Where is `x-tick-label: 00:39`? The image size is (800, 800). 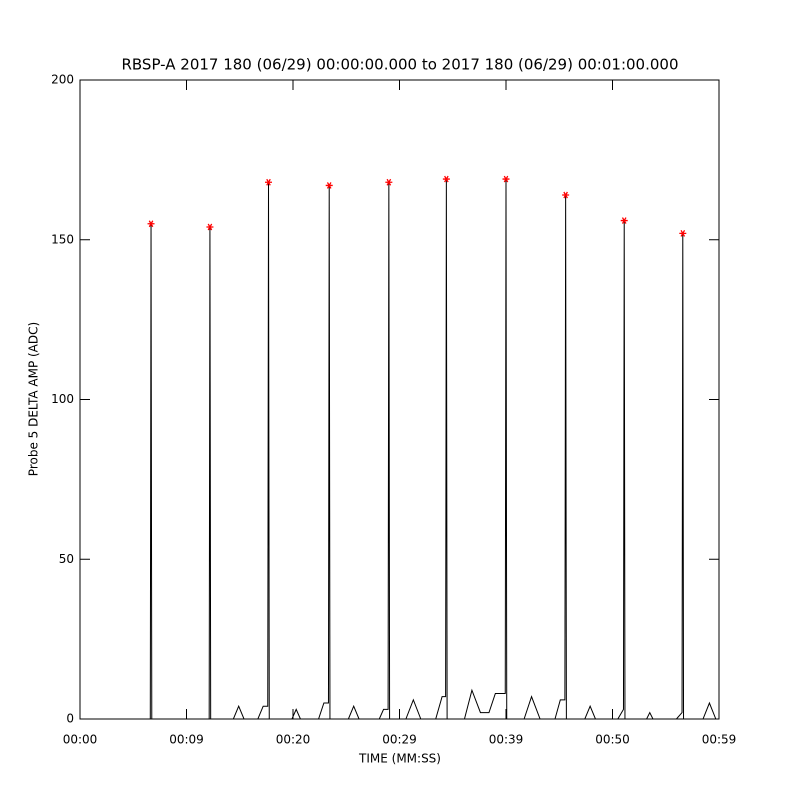
x-tick-label: 00:39 is located at coordinates (506, 740).